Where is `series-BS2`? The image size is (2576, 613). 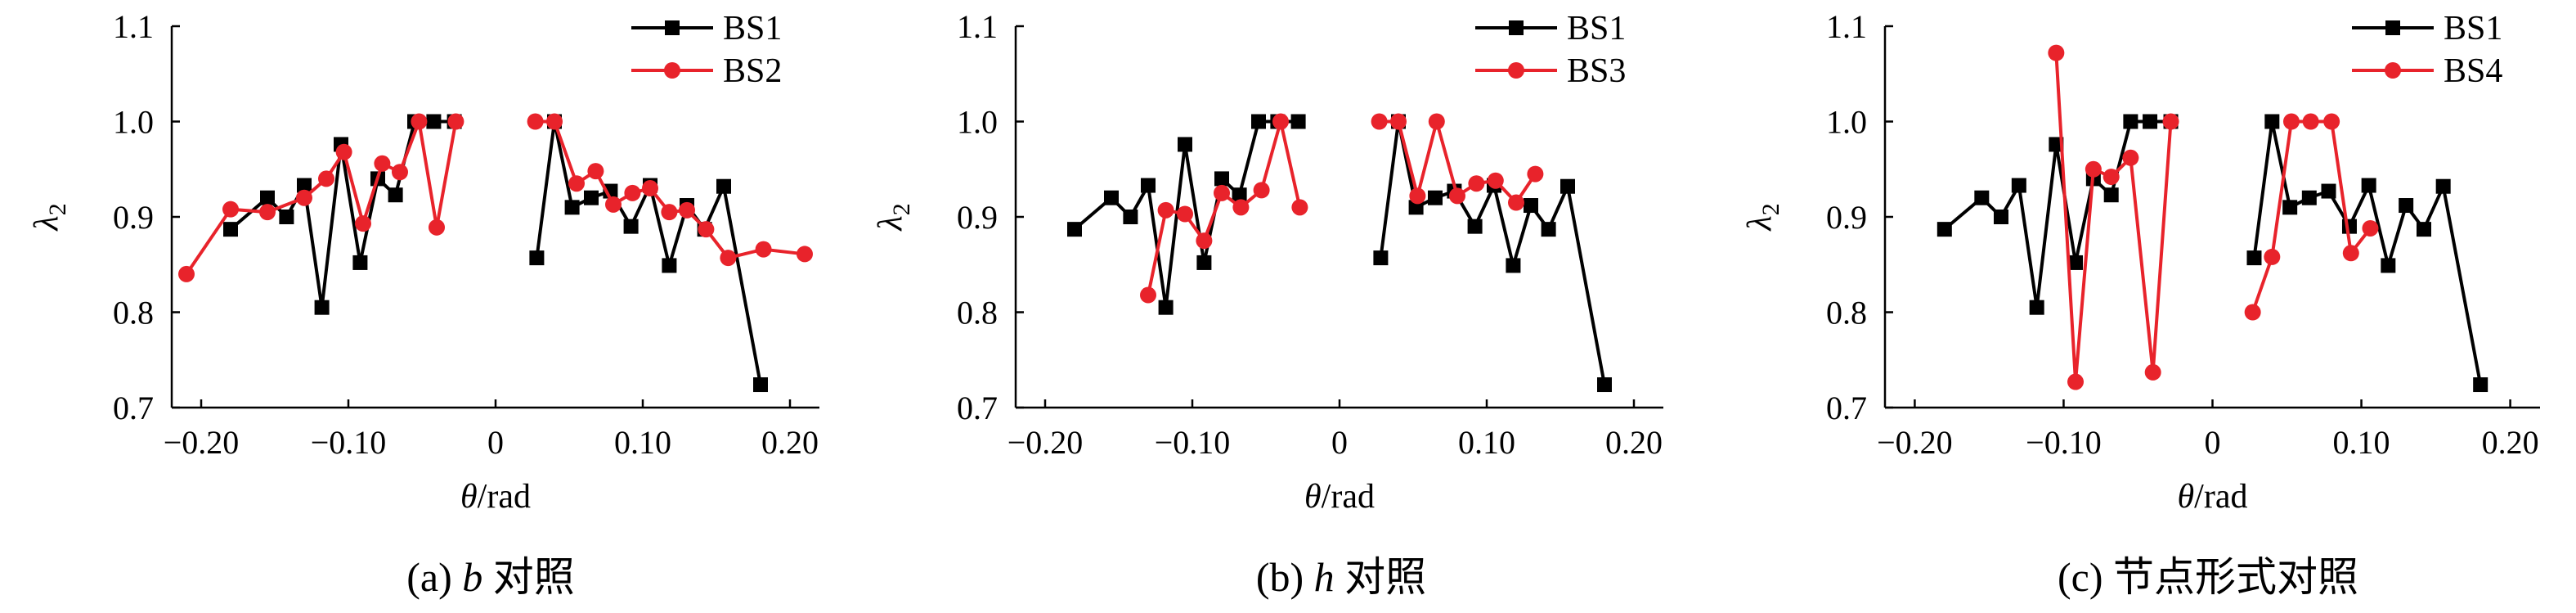
series-BS2 is located at coordinates (495, 197).